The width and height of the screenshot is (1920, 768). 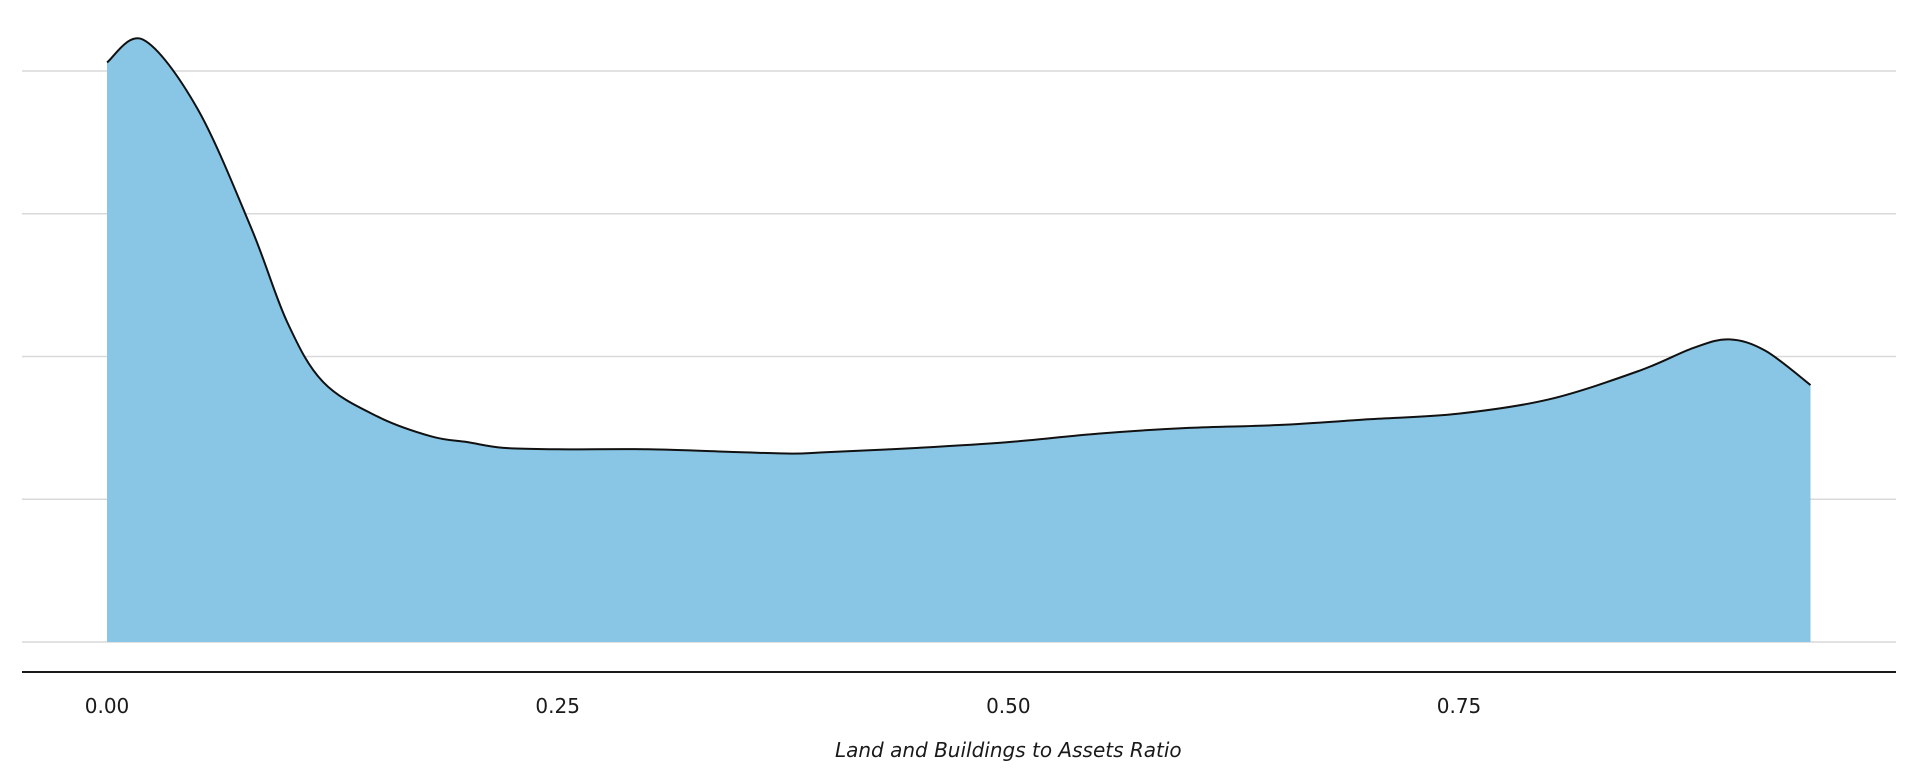 What do you see at coordinates (107, 706) in the screenshot?
I see `x-tick-label: 0.00` at bounding box center [107, 706].